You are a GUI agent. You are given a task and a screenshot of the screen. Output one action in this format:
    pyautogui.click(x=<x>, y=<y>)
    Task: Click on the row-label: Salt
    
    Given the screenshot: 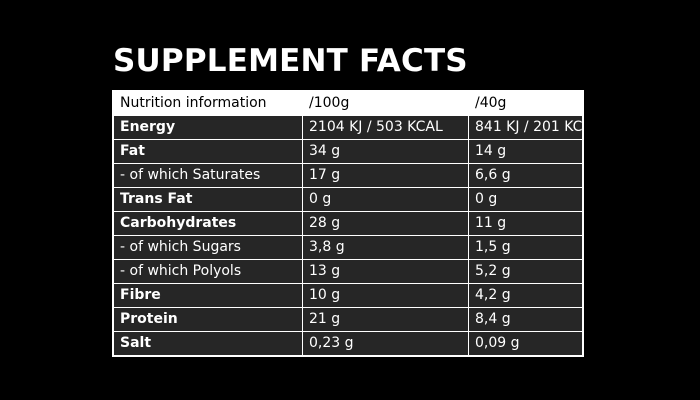 What is the action you would take?
    pyautogui.click(x=207, y=344)
    